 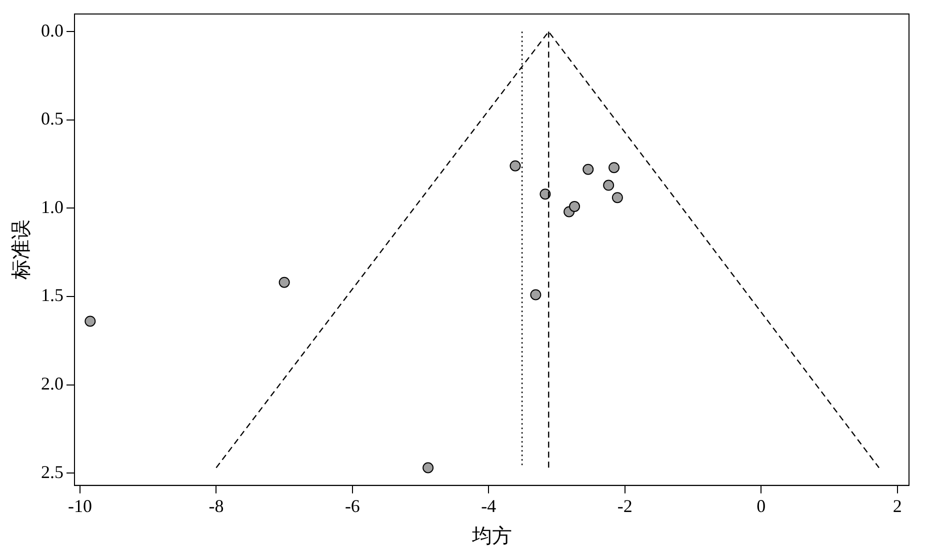 What do you see at coordinates (352, 506) in the screenshot?
I see `x-tick-label: -6` at bounding box center [352, 506].